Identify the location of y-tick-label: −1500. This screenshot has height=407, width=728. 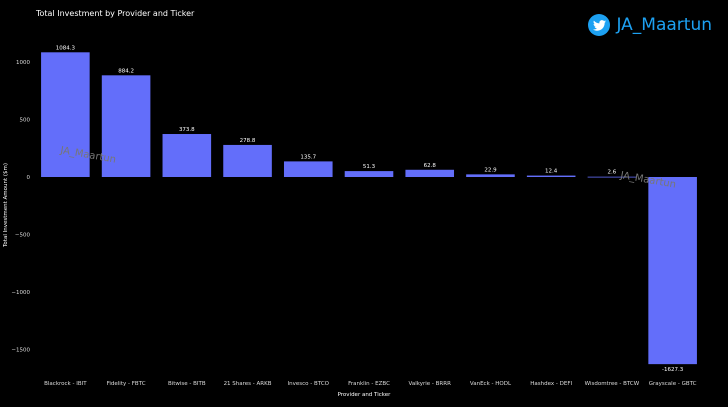
(20, 351).